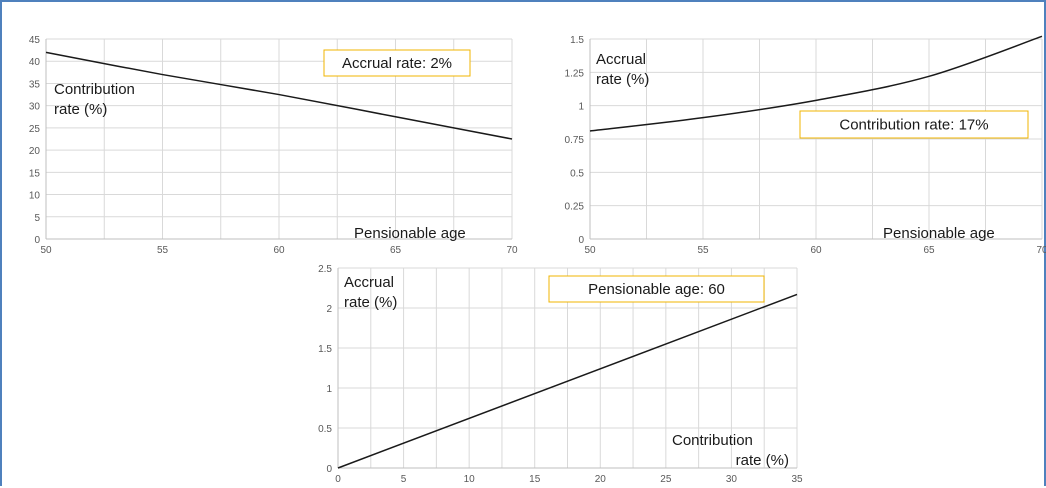  Describe the element at coordinates (94, 89) in the screenshot. I see `y-axis-label: Contribution` at that location.